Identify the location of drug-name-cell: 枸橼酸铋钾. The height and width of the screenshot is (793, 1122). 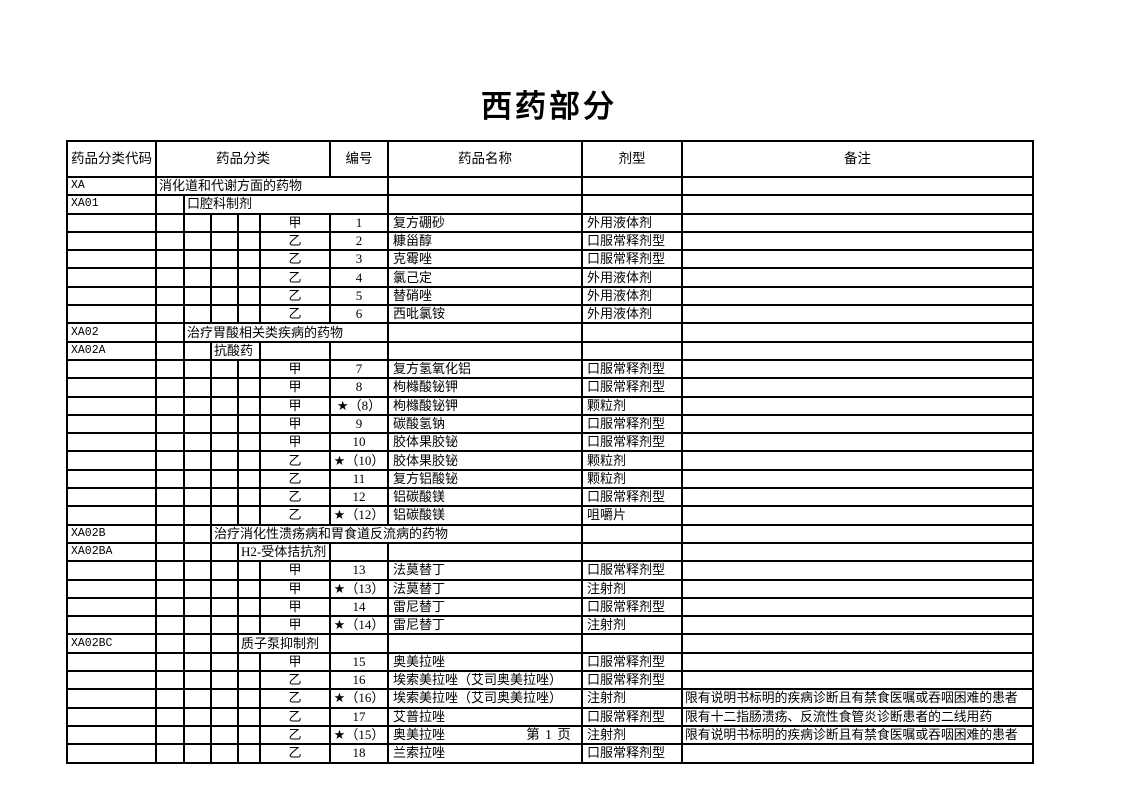
(485, 405).